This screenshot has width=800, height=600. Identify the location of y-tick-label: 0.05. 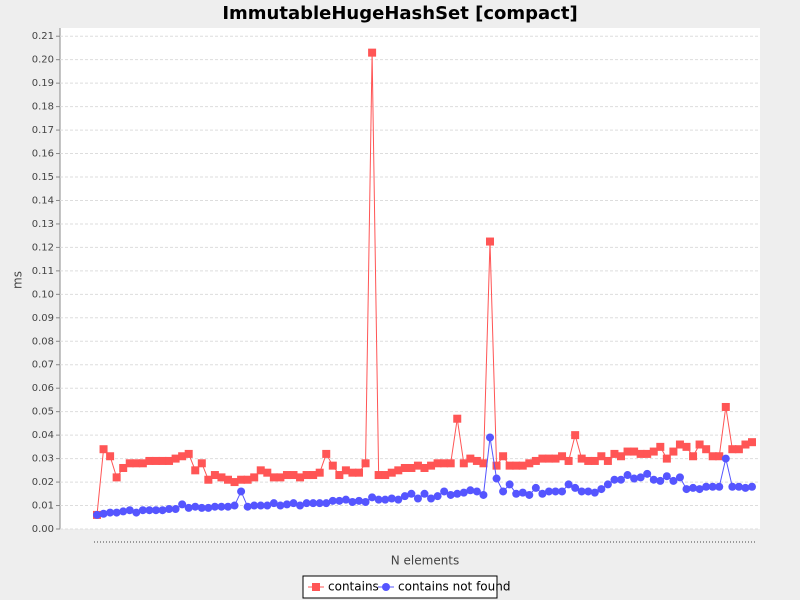
(43, 412).